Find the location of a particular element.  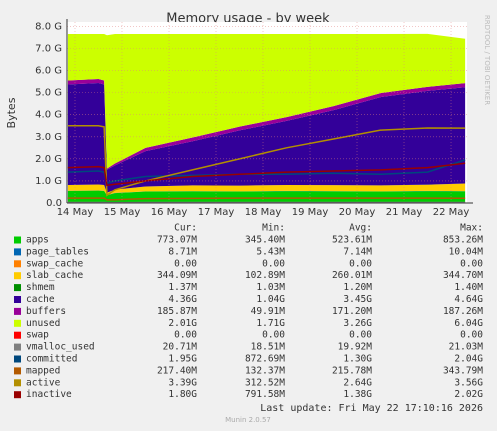

legend-stat: 4.36G is located at coordinates (182, 299).